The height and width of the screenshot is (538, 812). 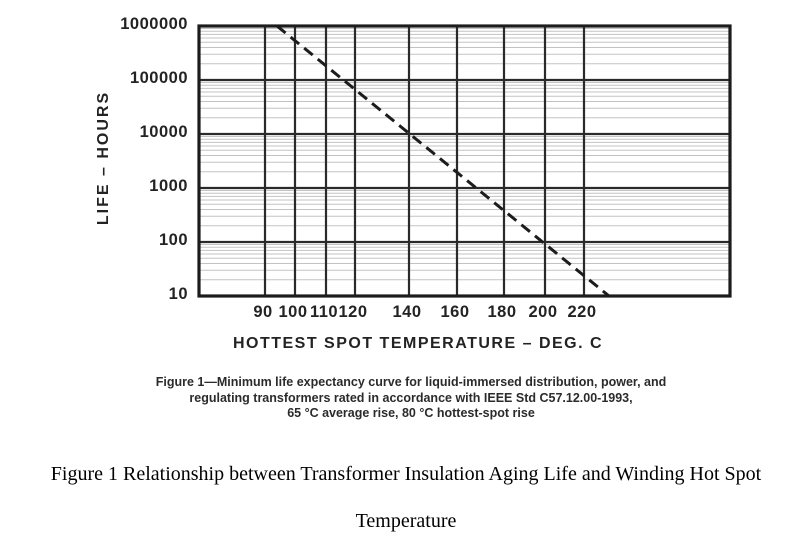 I want to click on x-tick-label: 140, so click(x=407, y=312).